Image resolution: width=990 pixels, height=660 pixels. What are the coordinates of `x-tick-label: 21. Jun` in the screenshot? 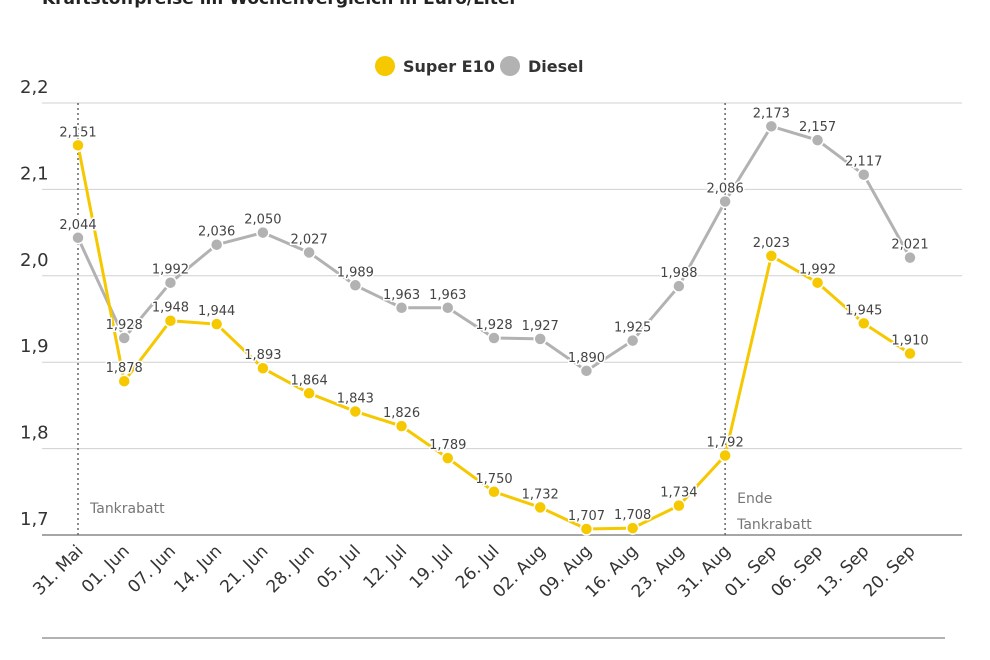 It's located at (245, 569).